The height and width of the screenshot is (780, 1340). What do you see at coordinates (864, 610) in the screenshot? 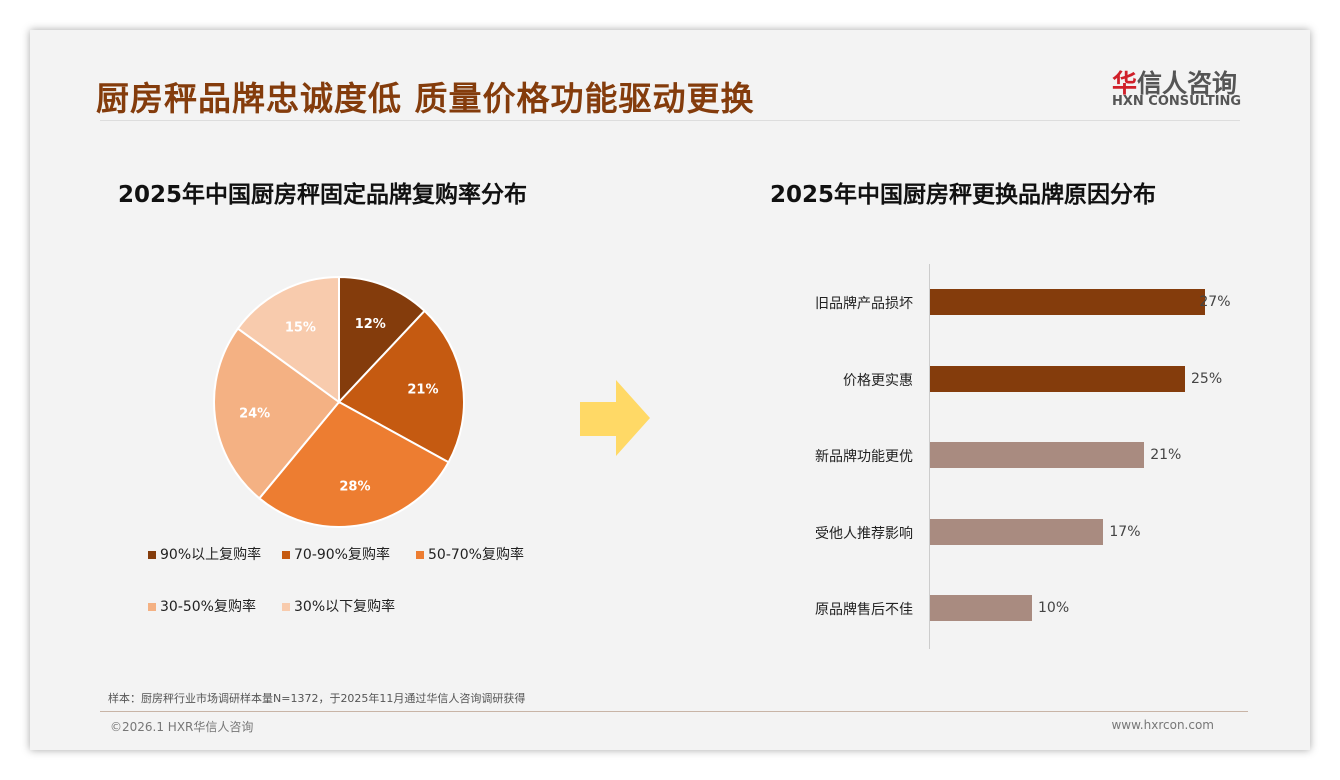
I see `bar-category-label: 原品牌售后不佳` at bounding box center [864, 610].